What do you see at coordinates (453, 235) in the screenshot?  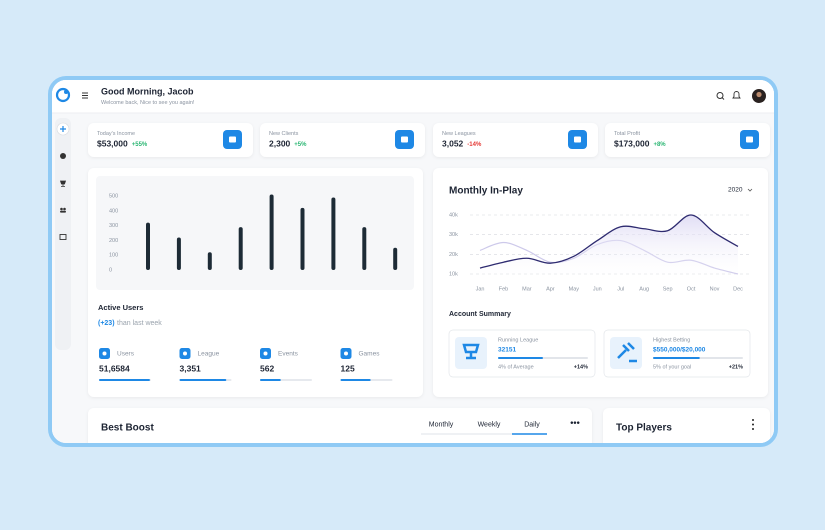 I see `y-tick-label: 30k` at bounding box center [453, 235].